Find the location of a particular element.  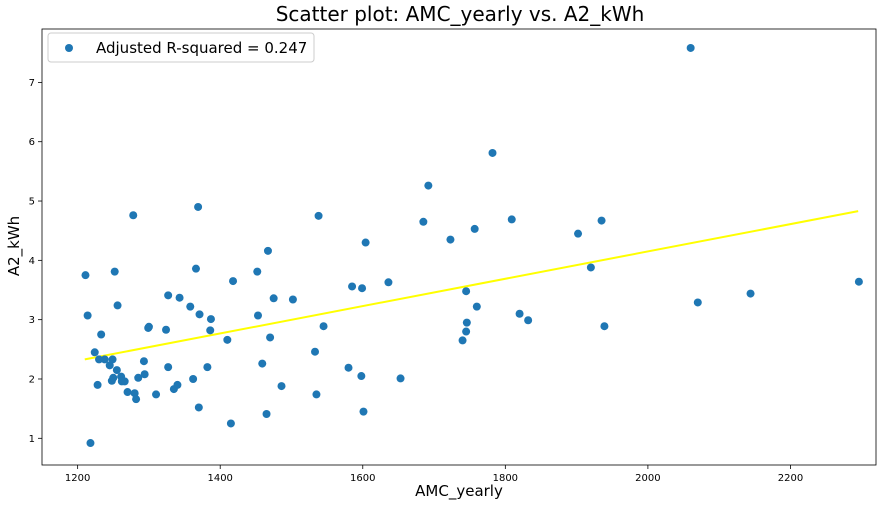

y-tick-label: 7 is located at coordinates (32, 83).